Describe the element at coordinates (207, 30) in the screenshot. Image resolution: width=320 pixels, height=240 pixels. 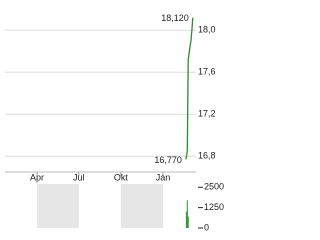
I see `y-tick-label: 18,0` at that location.